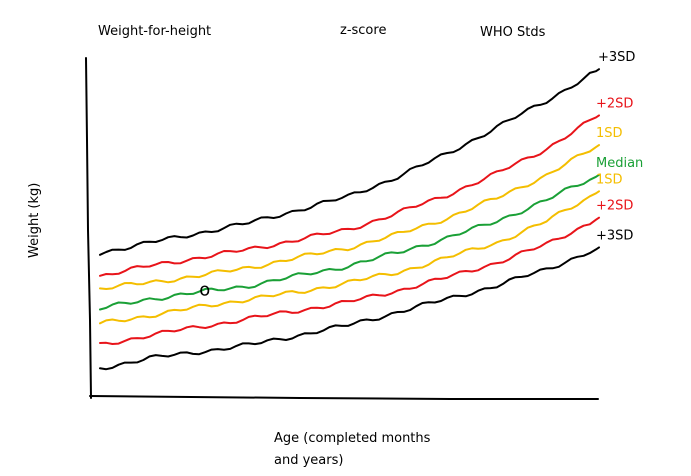  Describe the element at coordinates (614, 235) in the screenshot. I see `series-label-7-3sd: +3SD` at that location.